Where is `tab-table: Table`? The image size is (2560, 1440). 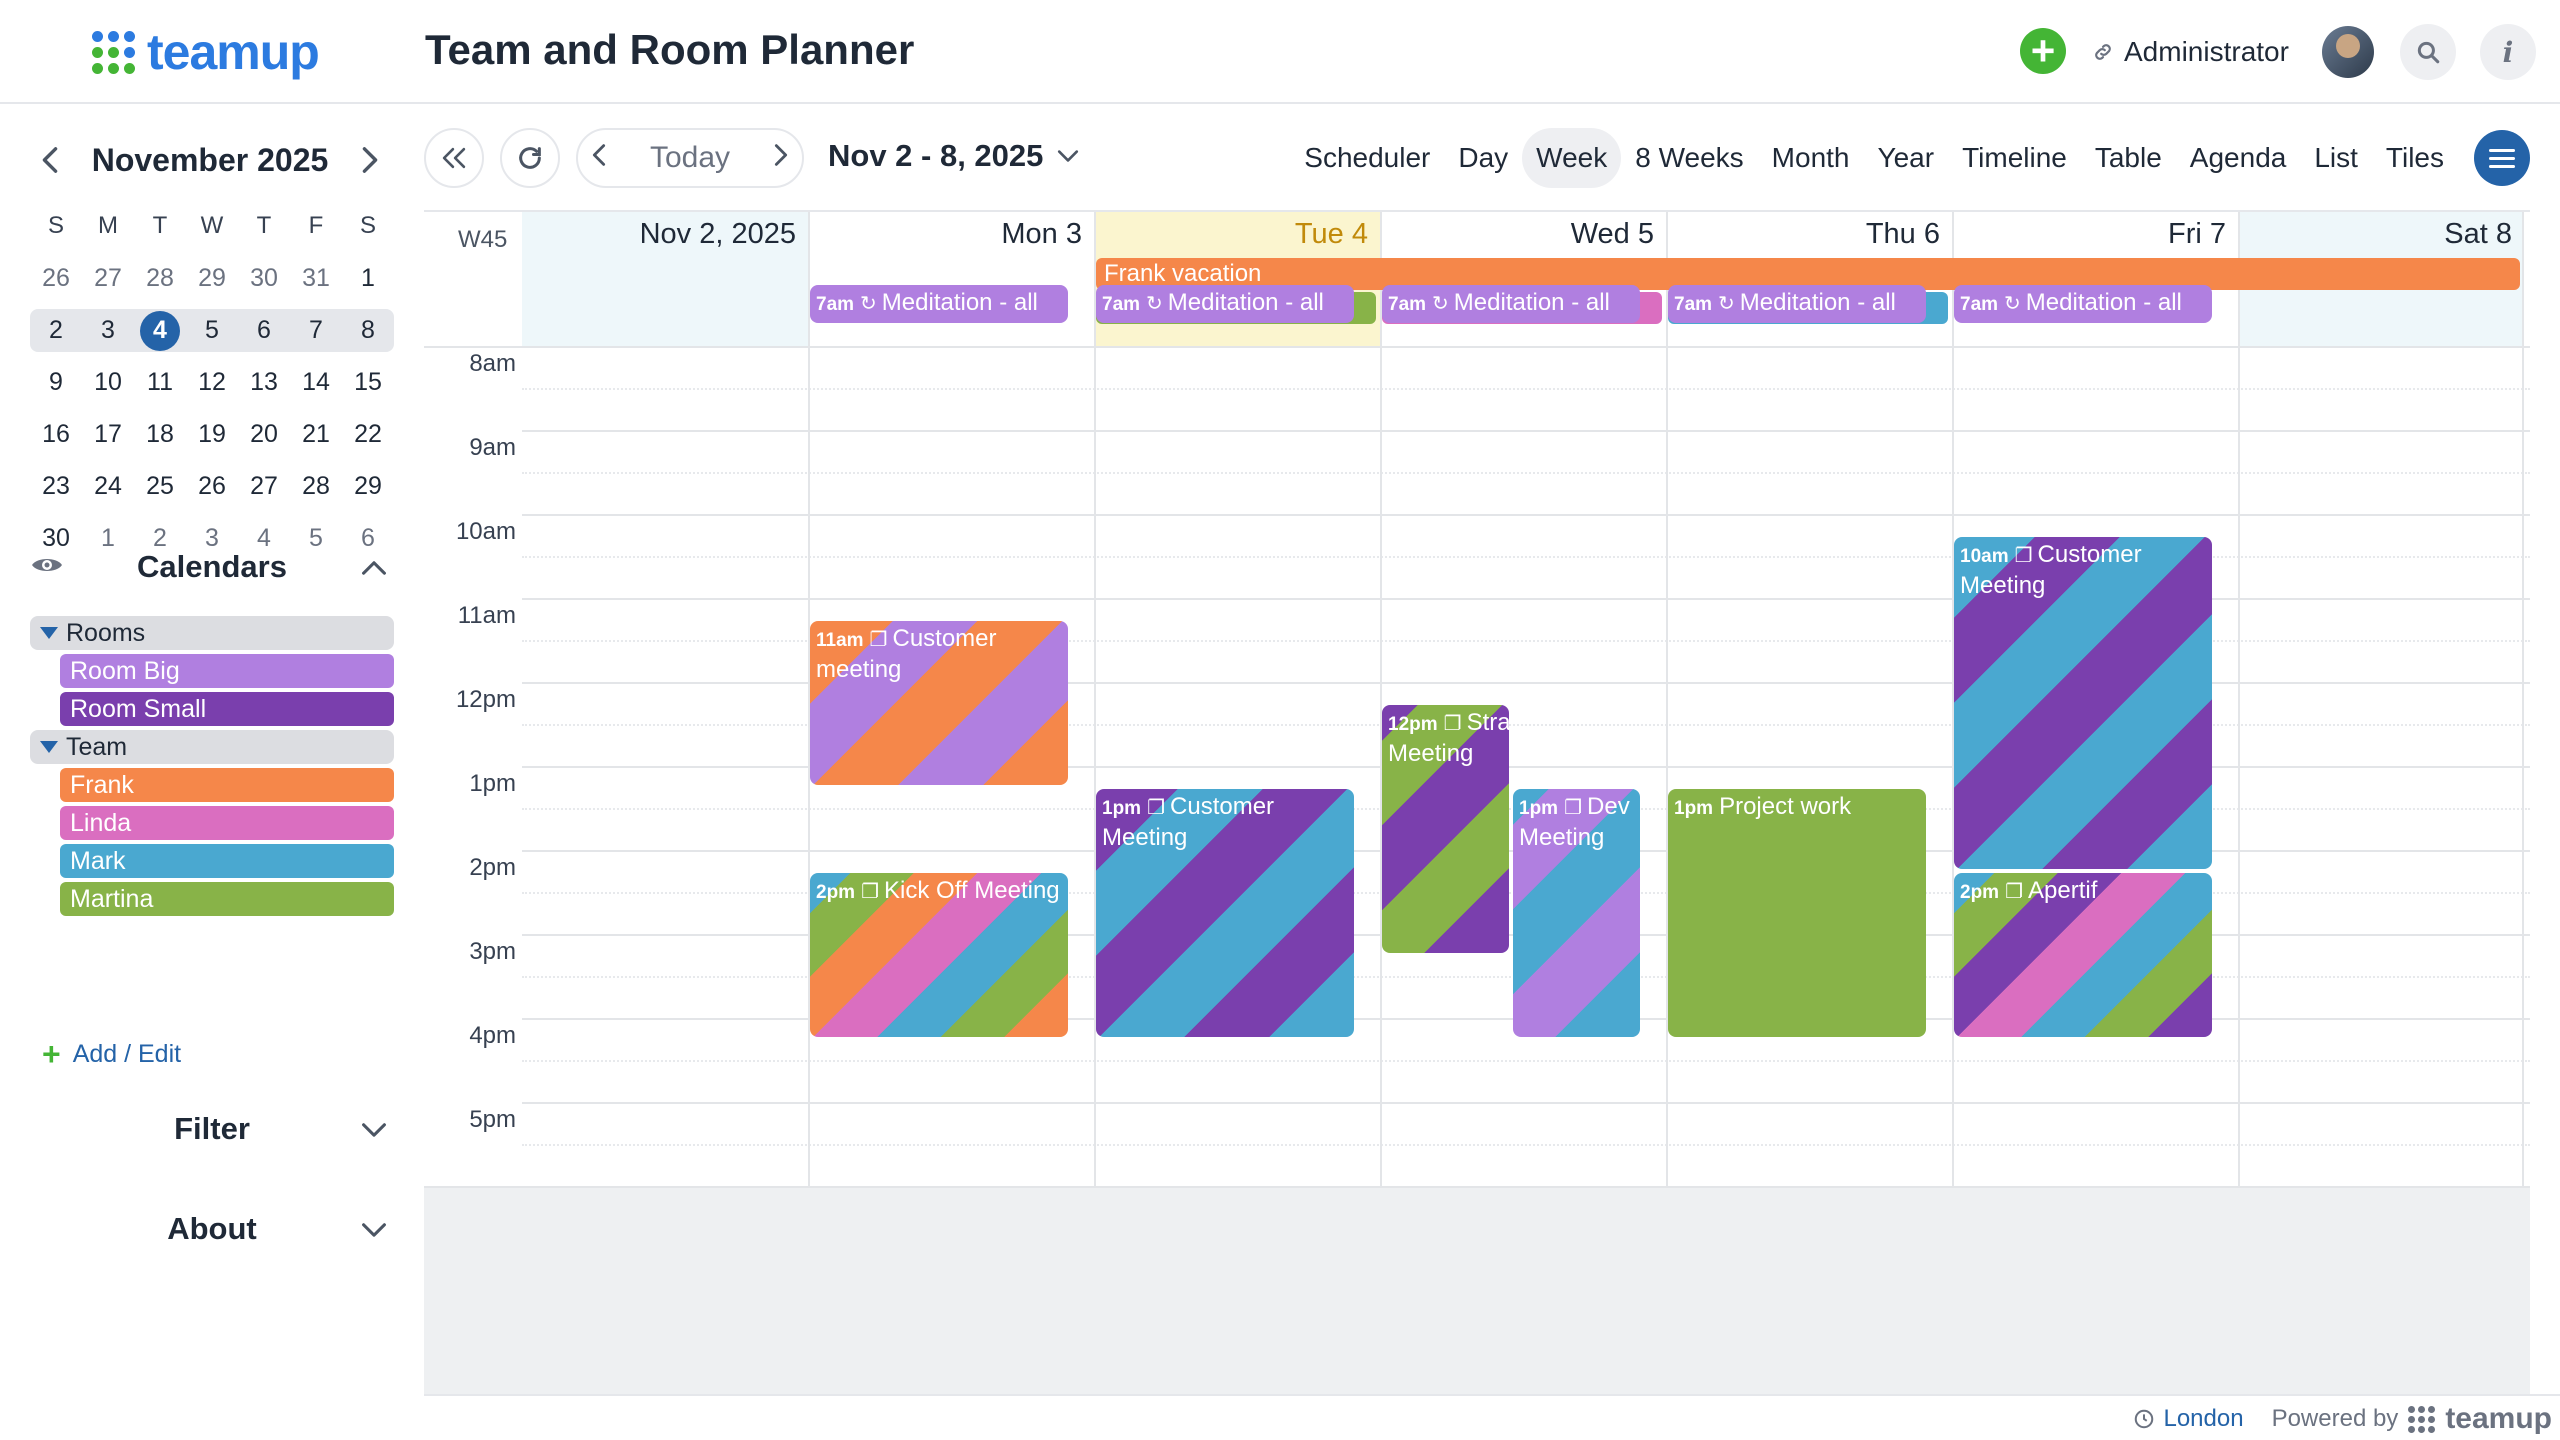 tab-table: Table is located at coordinates (2128, 157).